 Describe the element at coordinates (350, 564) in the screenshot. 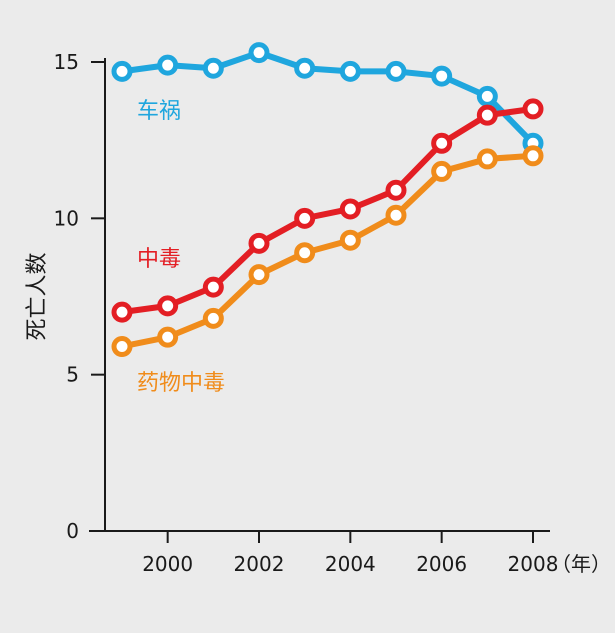

I see `x-tick-label: 2004` at that location.